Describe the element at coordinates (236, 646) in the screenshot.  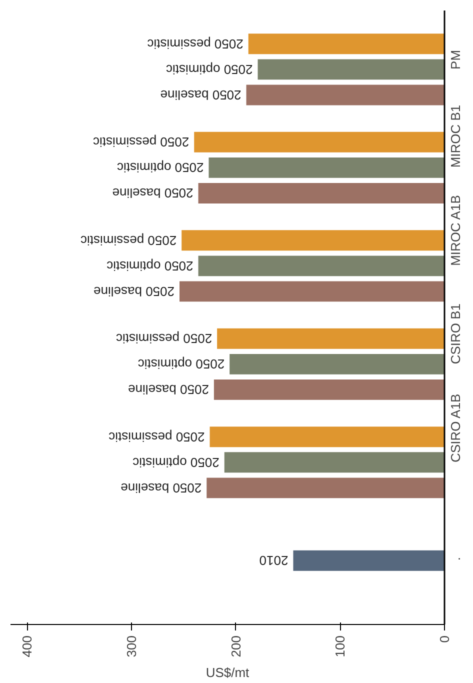
I see `x-tick-label: 200` at that location.